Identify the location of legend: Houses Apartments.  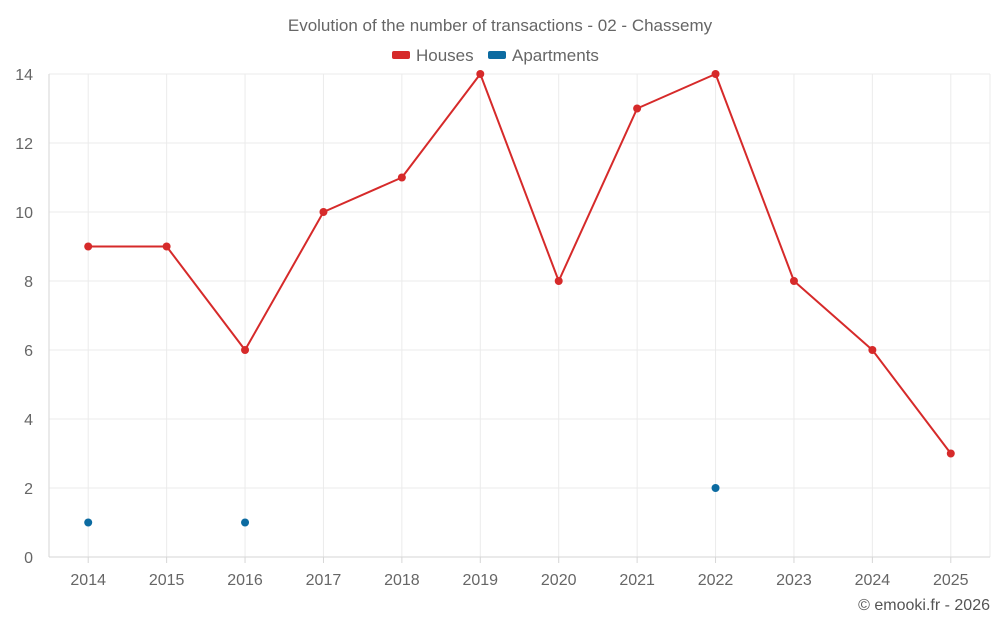
(495, 55).